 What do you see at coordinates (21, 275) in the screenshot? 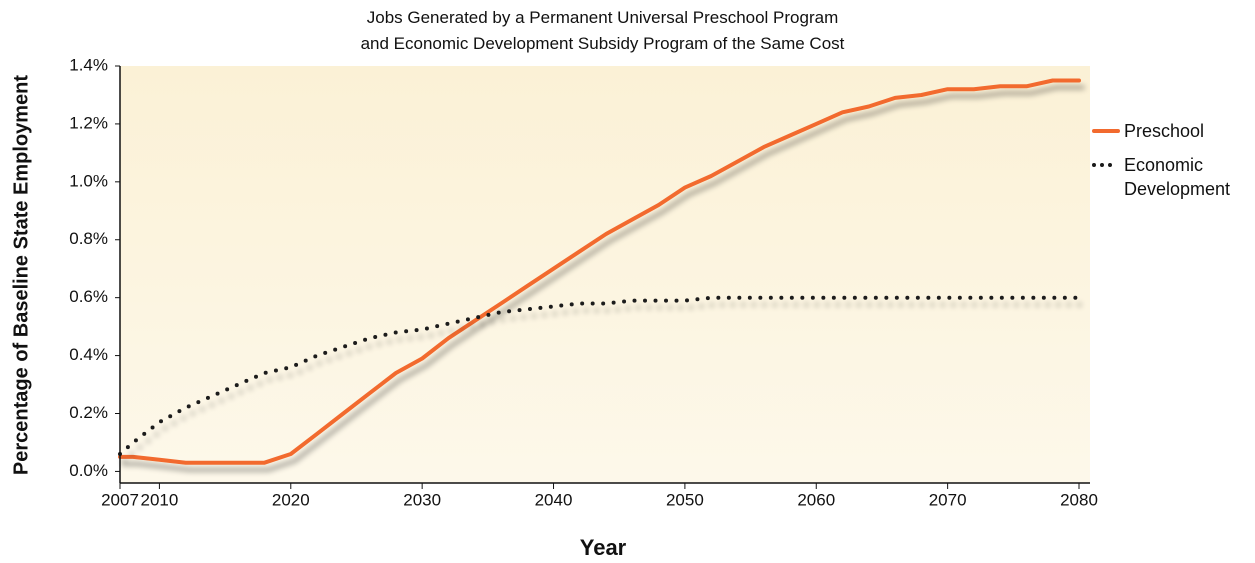
I see `y-axis-label: Percentage of Baseline State Employment` at bounding box center [21, 275].